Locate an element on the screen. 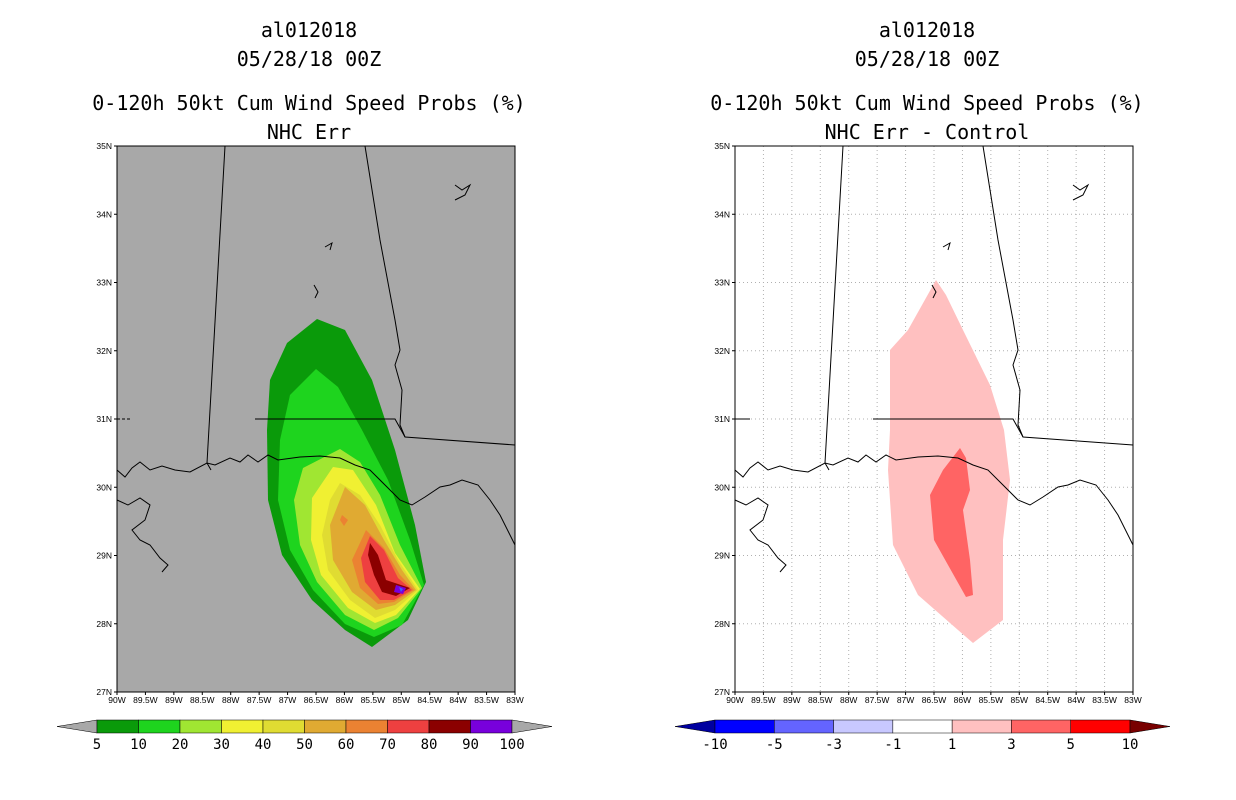 This screenshot has width=1236, height=800. colorbar-label: 60 is located at coordinates (346, 745).